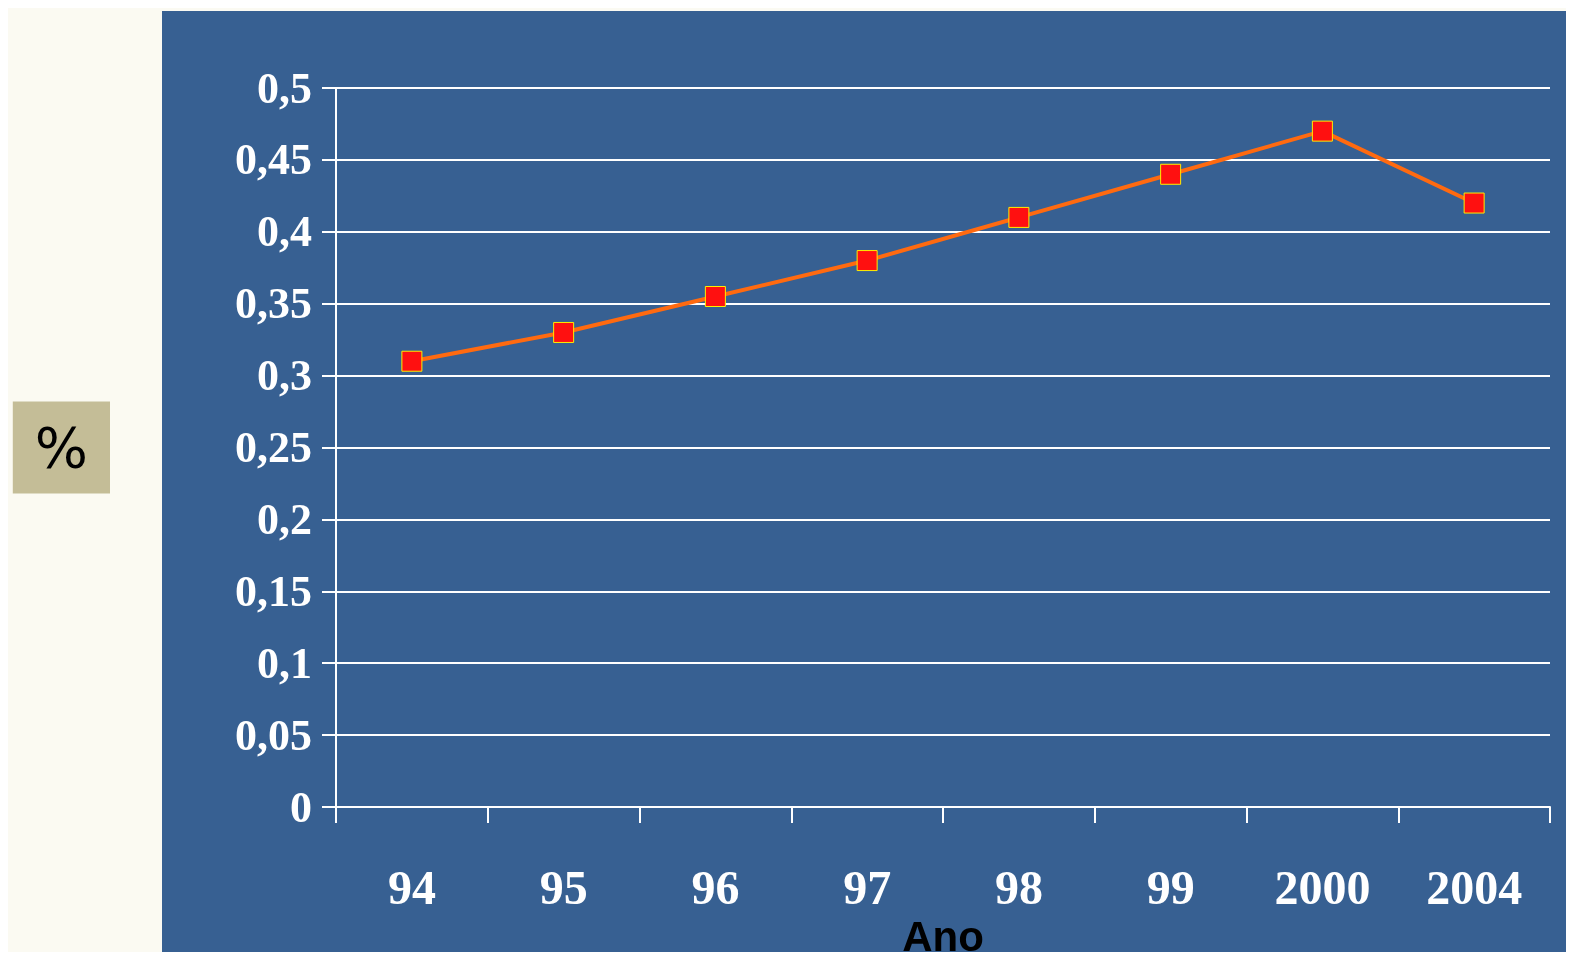 The height and width of the screenshot is (960, 1574). Describe the element at coordinates (284, 519) in the screenshot. I see `y-tick-label: 0,2` at that location.